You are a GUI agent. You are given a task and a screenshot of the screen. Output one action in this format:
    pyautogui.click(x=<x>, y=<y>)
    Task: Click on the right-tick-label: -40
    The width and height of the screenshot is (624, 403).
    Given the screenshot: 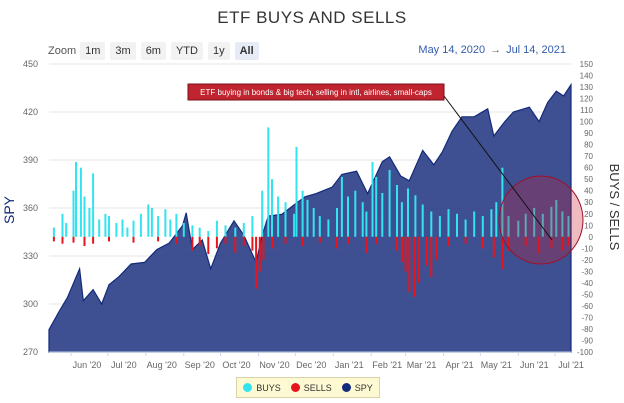 What is the action you would take?
    pyautogui.click(x=587, y=283)
    